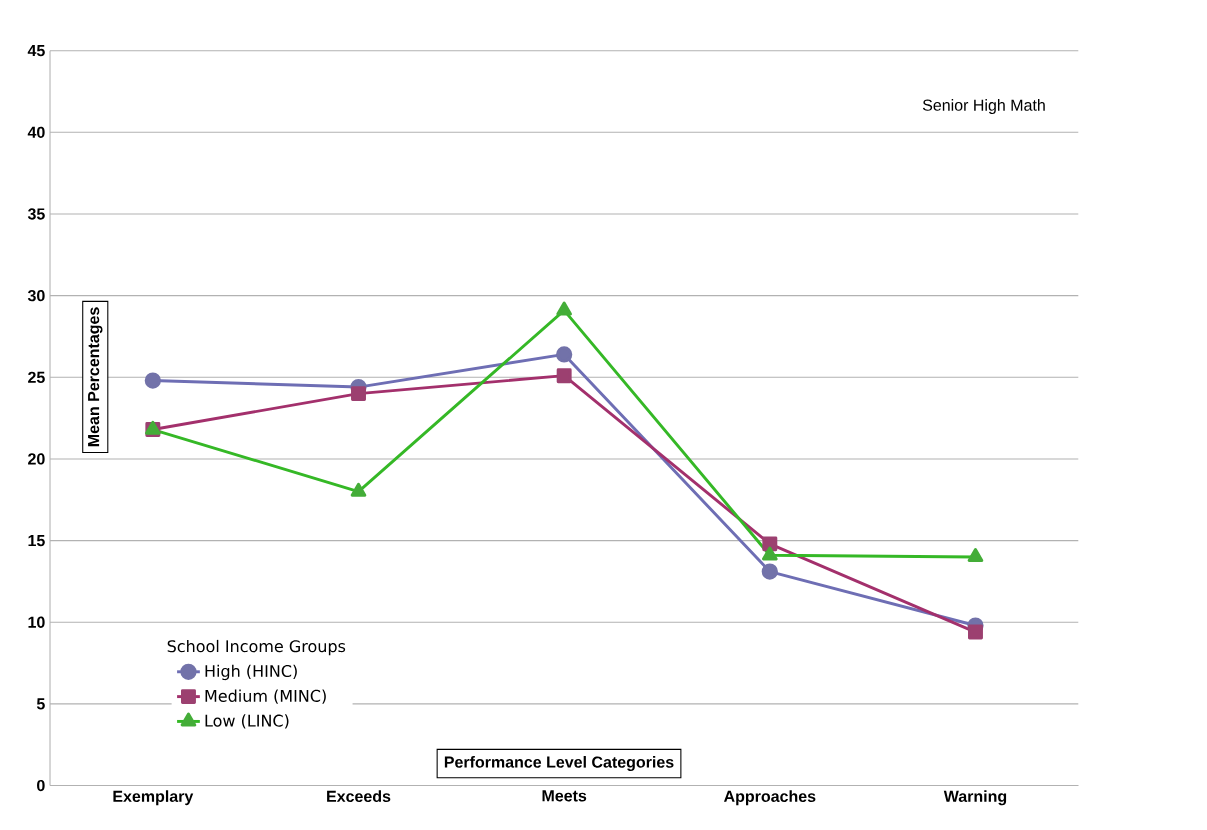 This screenshot has width=1207, height=830. I want to click on x-tick-label: Approaches, so click(769, 798).